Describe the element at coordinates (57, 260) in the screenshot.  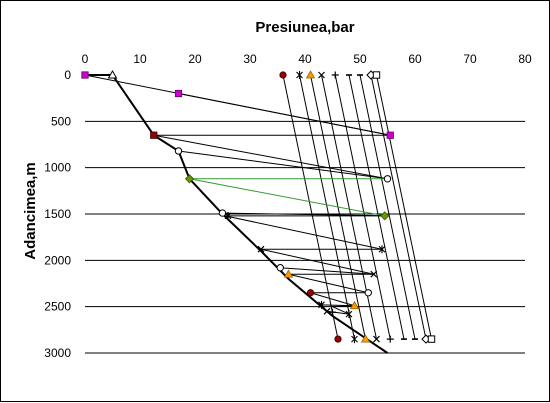
I see `y-tick-label-2000: 2000` at that location.